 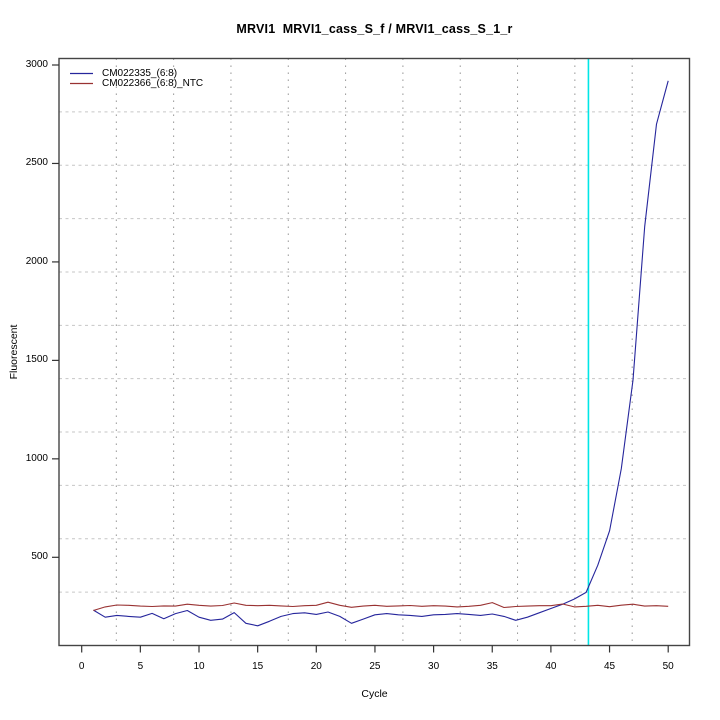 What do you see at coordinates (153, 83) in the screenshot?
I see `legend-entry-ntc: CM022366_(6:8)_NTC` at bounding box center [153, 83].